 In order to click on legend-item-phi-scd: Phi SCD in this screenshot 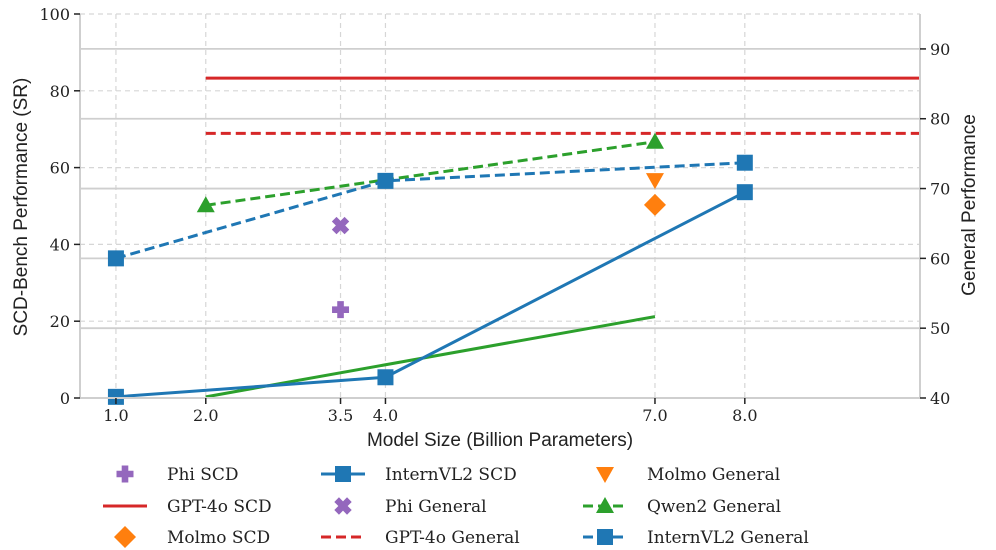, I will do `click(177, 475)`.